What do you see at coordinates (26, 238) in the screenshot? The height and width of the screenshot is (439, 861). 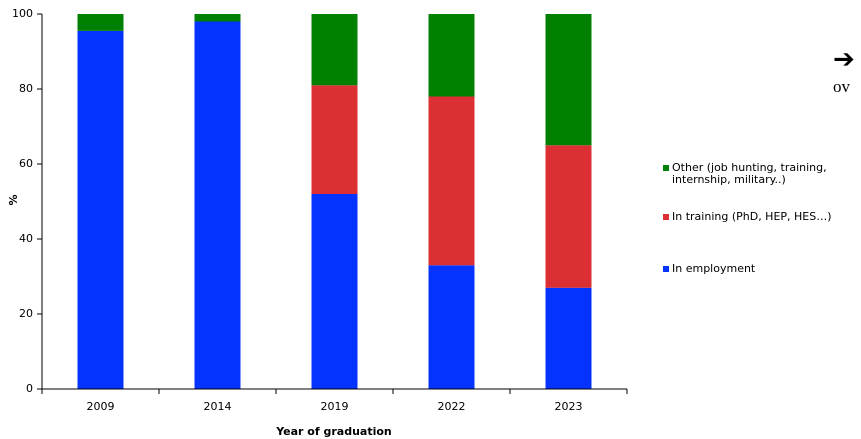 I see `y-tick-label: 40` at bounding box center [26, 238].